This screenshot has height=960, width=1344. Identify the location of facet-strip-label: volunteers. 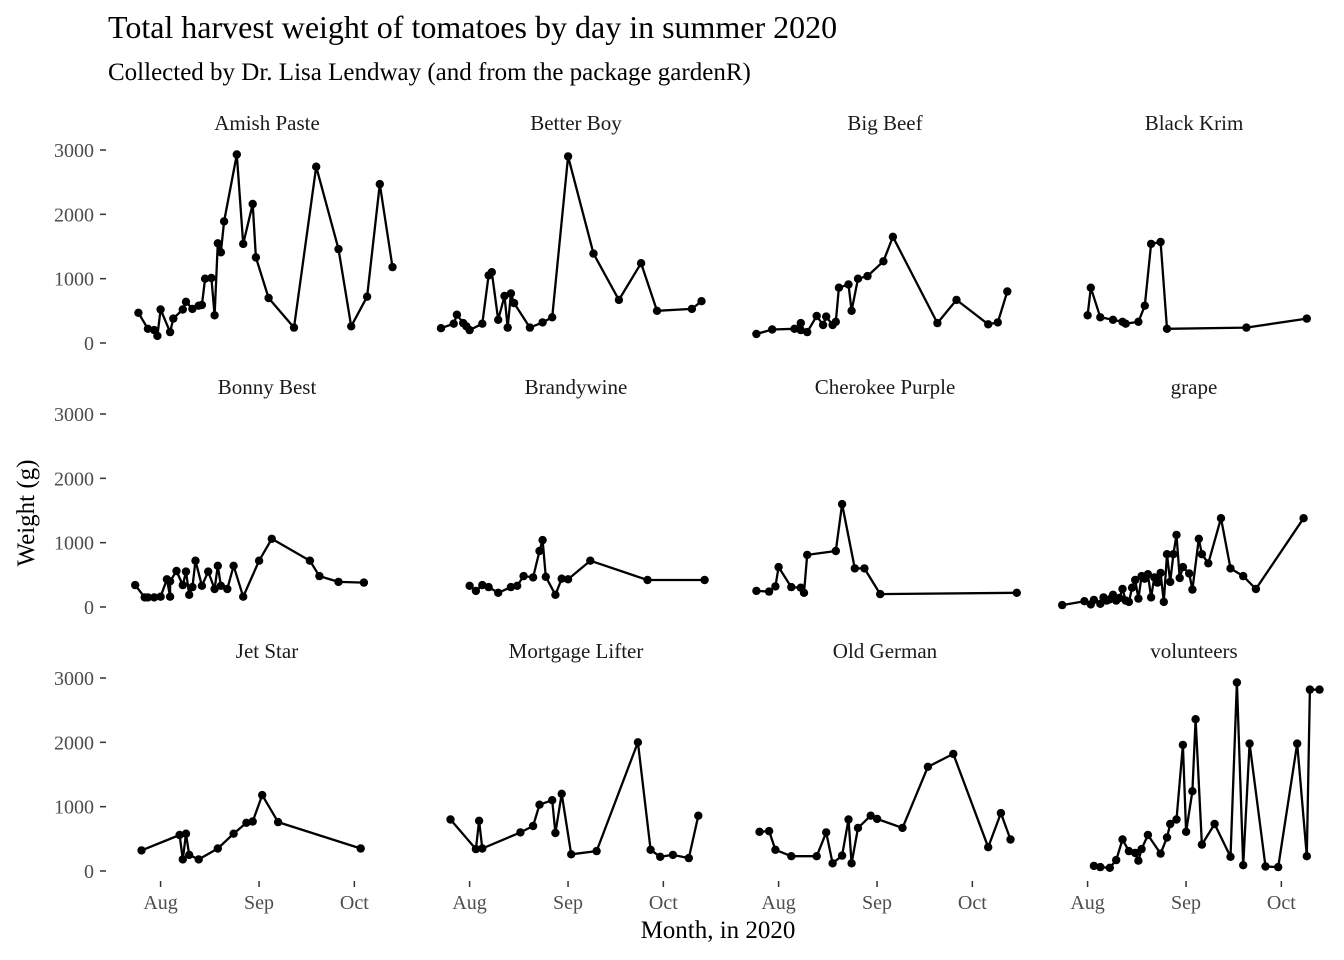
(1193, 651).